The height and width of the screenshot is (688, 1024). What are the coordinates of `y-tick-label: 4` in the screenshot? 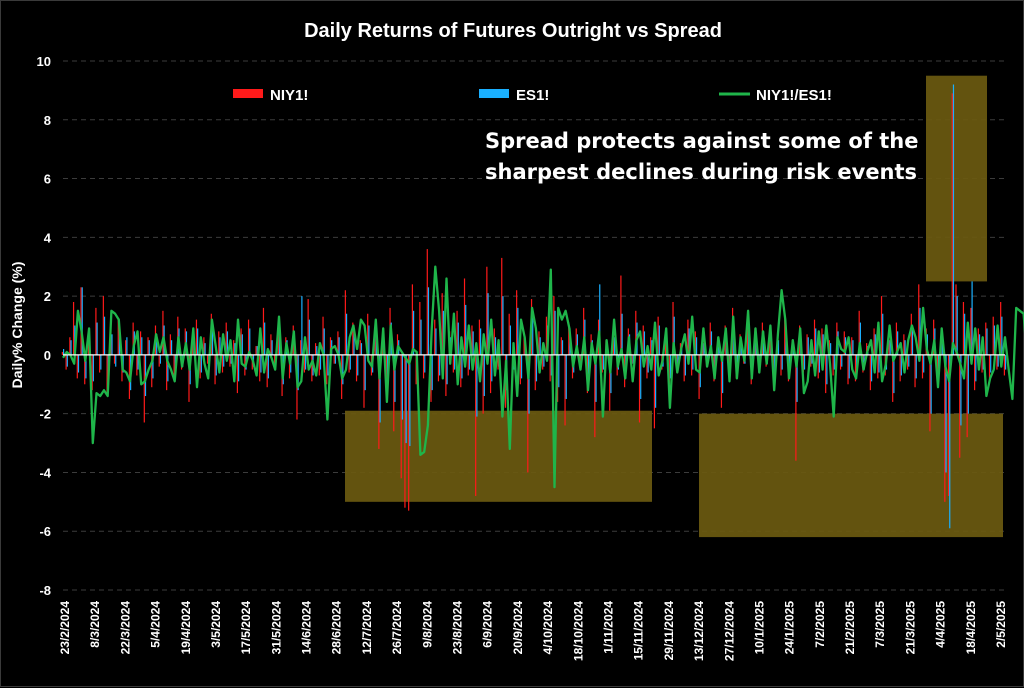 It's located at (48, 237).